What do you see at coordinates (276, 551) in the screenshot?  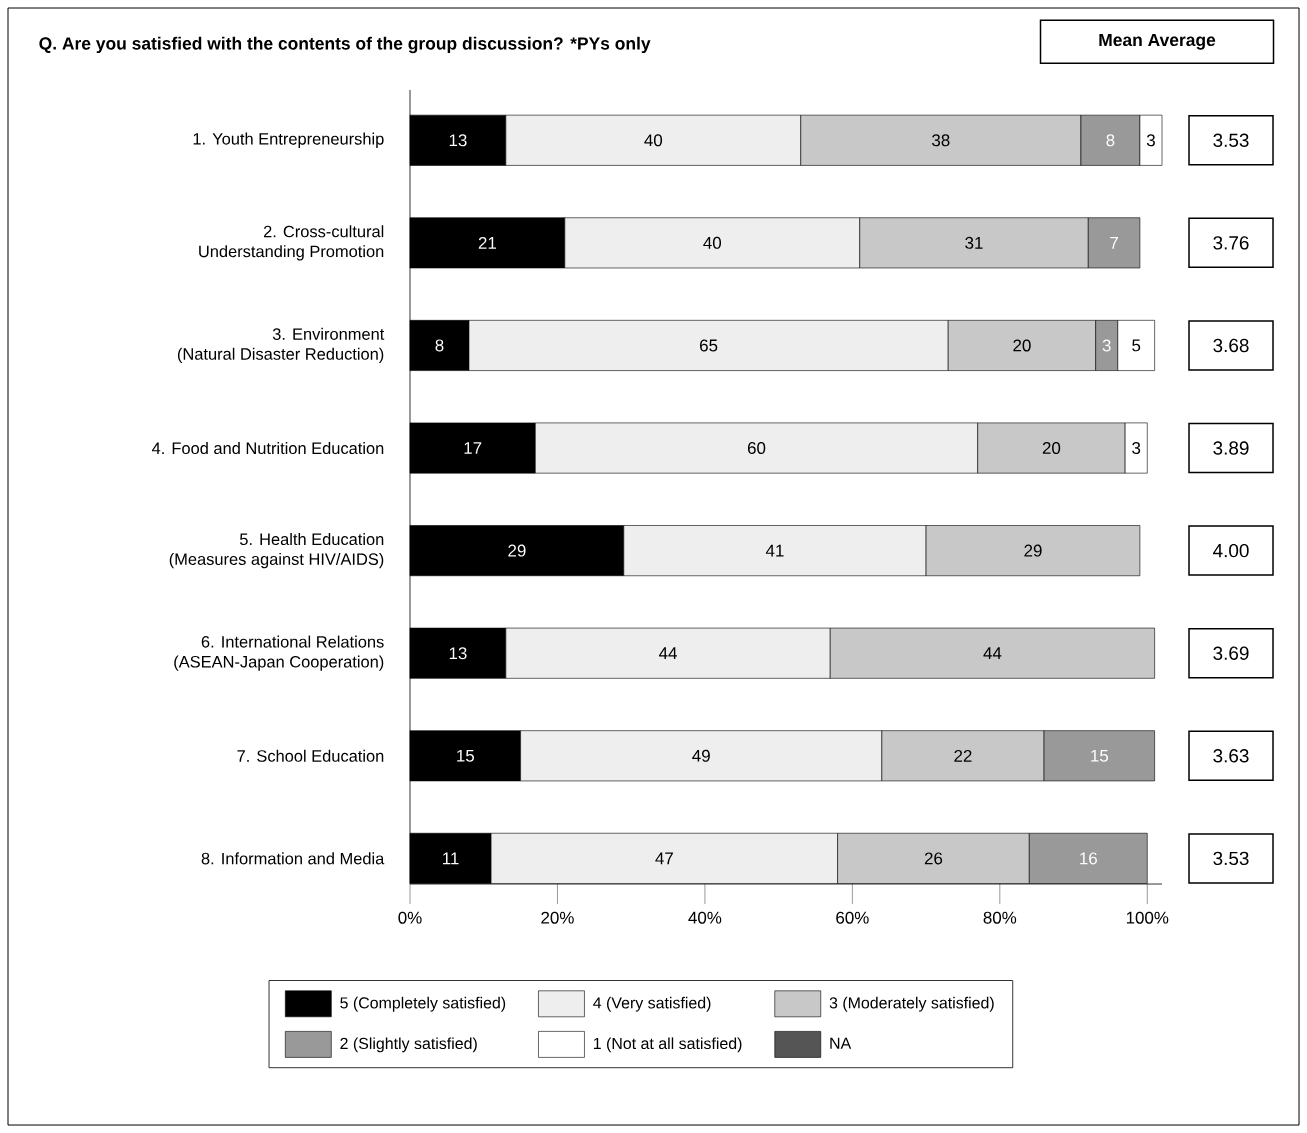 I see `y-tick-label: 5. Health Education (Measures against HIV/AIDS)` at bounding box center [276, 551].